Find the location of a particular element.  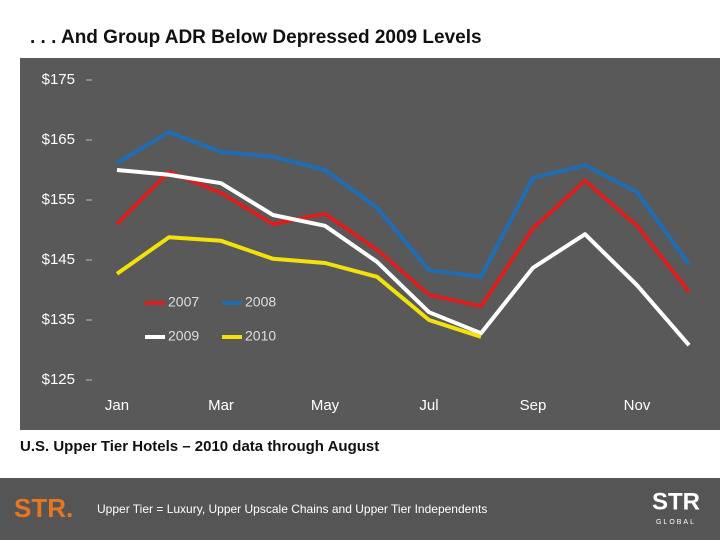

logo-left: STR. is located at coordinates (43, 508).